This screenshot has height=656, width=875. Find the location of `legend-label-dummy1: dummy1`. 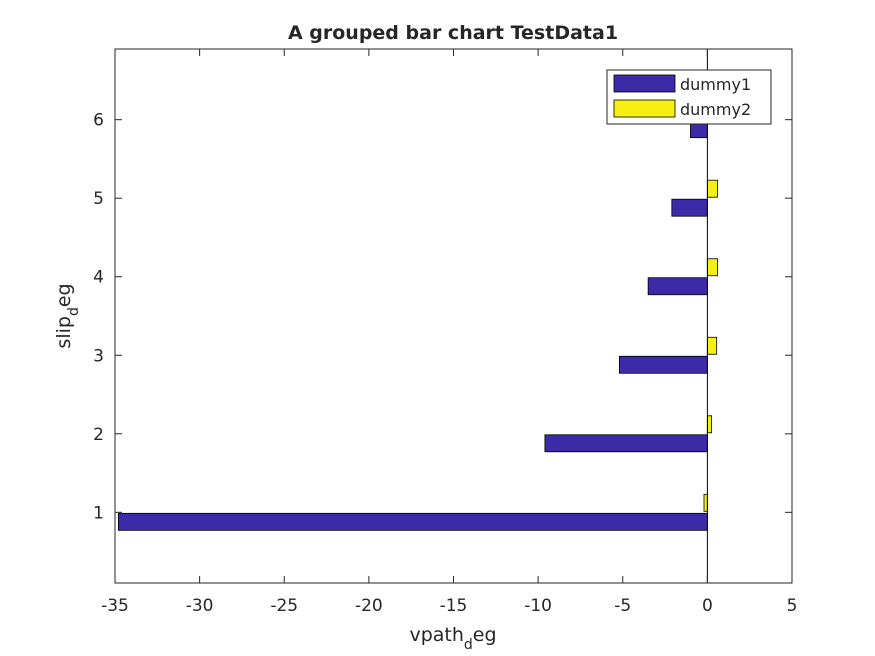

legend-label-dummy1: dummy1 is located at coordinates (715, 84).